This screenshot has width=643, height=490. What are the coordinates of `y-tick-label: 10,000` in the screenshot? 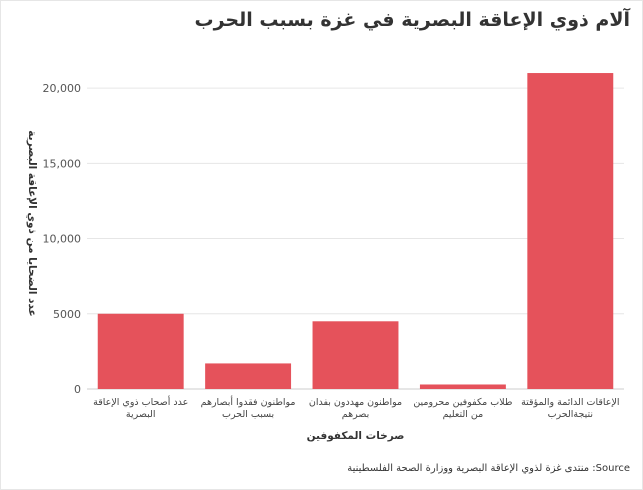 It's located at (62, 239).